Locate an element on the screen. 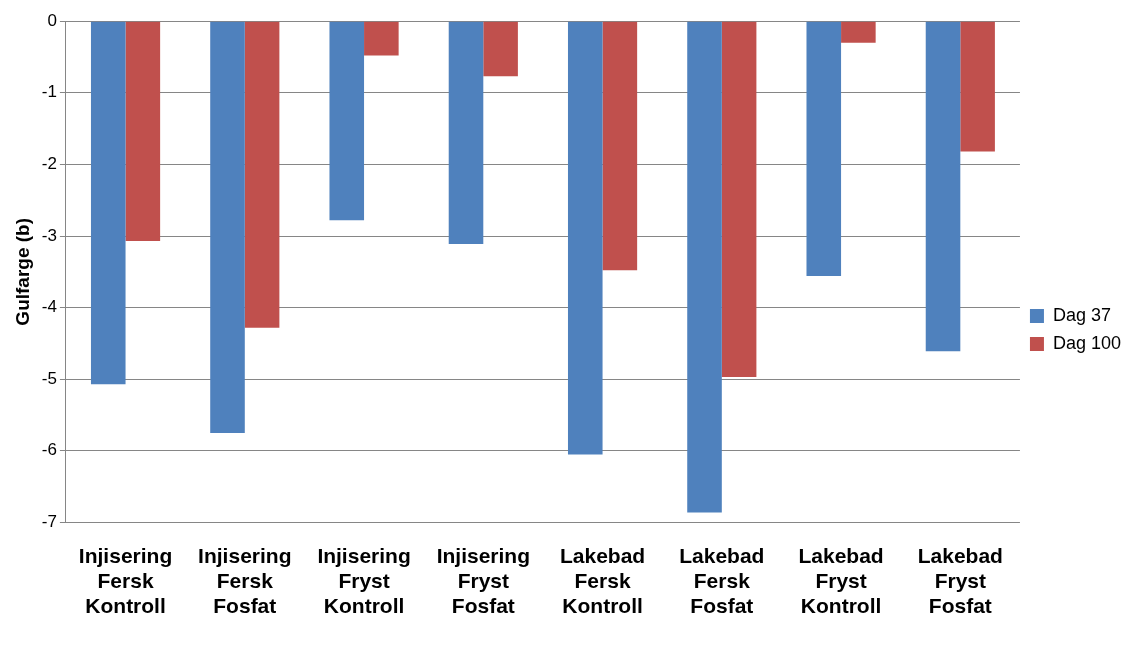  x-tick-label: Lakebad Fryst Kontroll is located at coordinates (841, 580).